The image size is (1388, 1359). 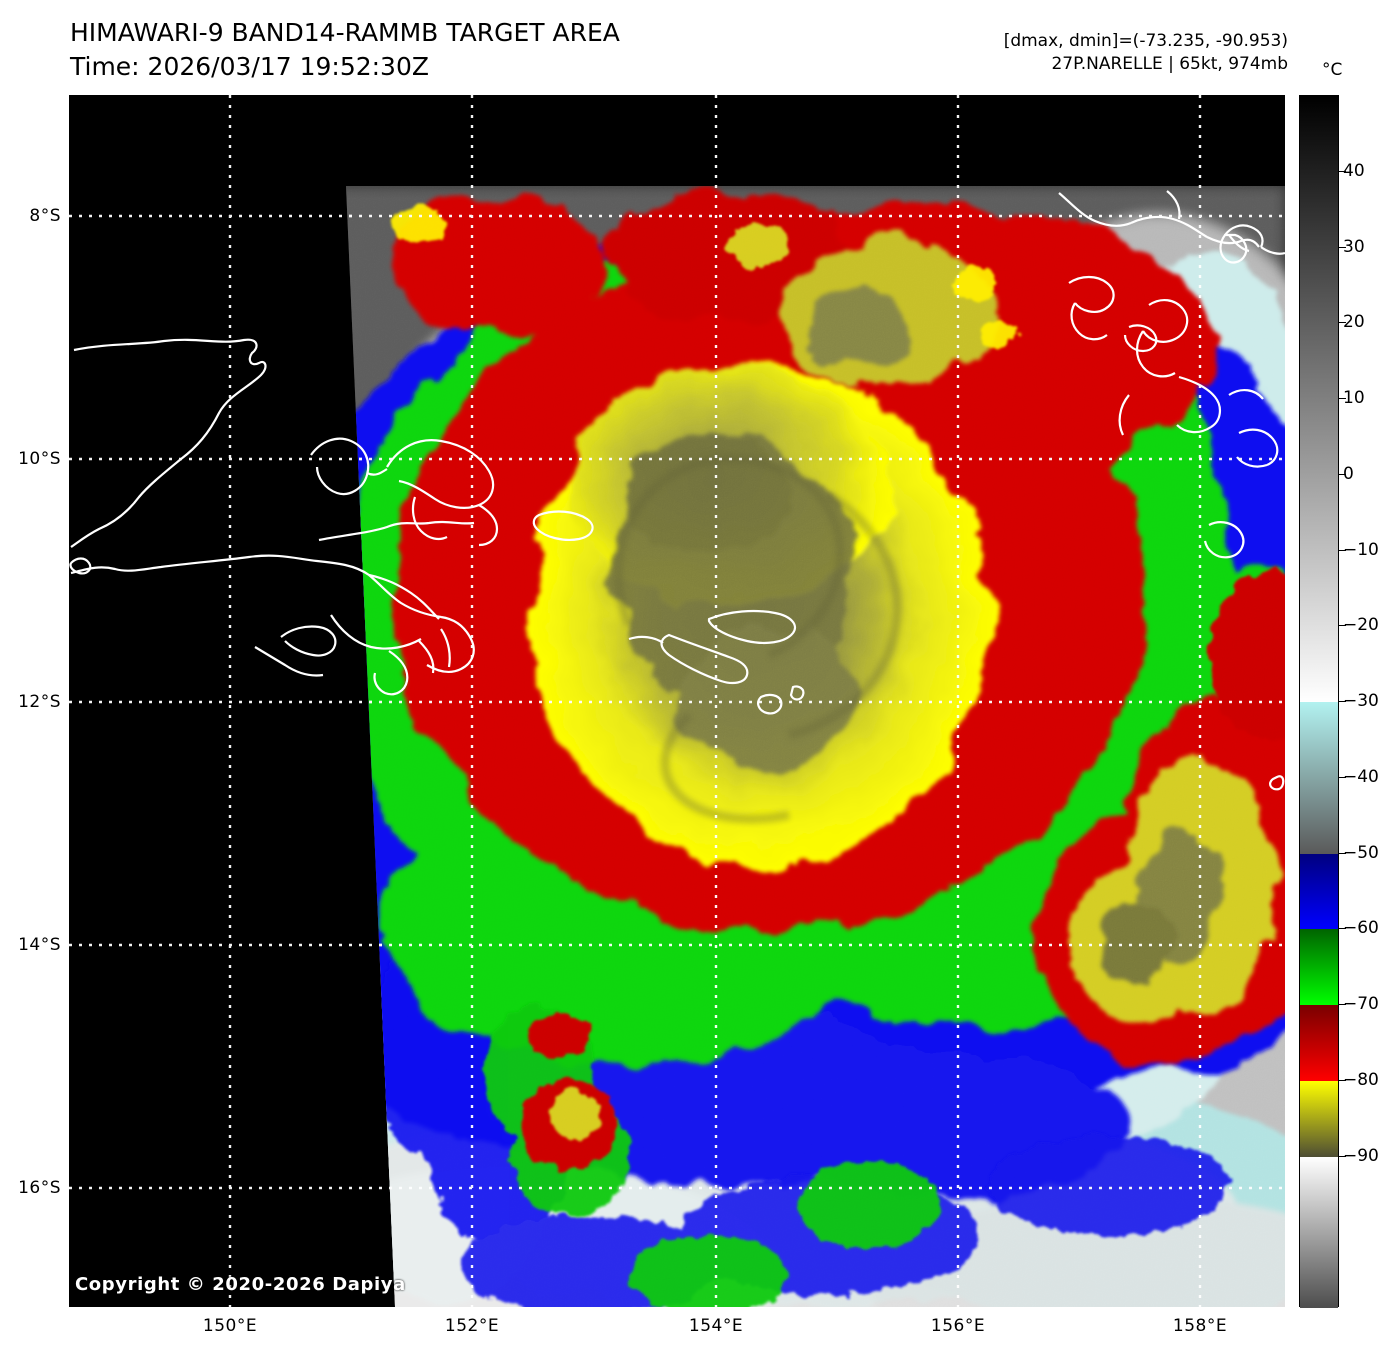 I want to click on ytick-12S: 12°S, so click(x=39, y=702).